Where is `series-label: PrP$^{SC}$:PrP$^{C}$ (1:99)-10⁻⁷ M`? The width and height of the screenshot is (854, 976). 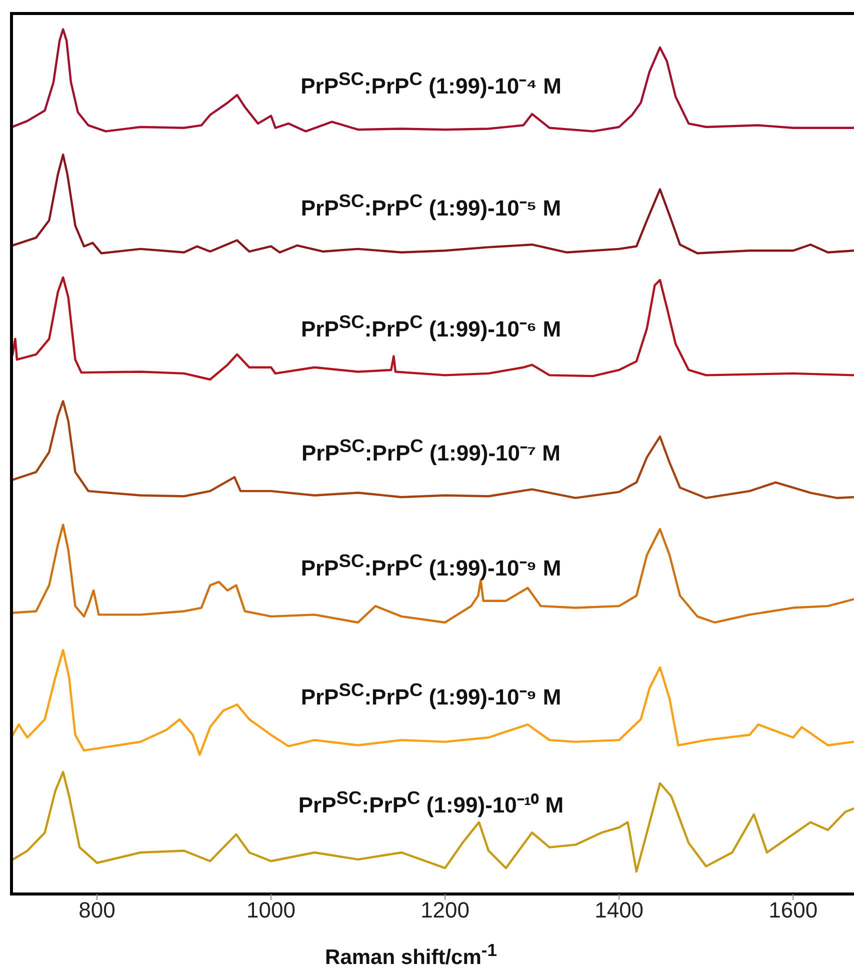 series-label: PrP$^{SC}$:PrP$^{C}$ (1:99)-10⁻⁷ M is located at coordinates (431, 450).